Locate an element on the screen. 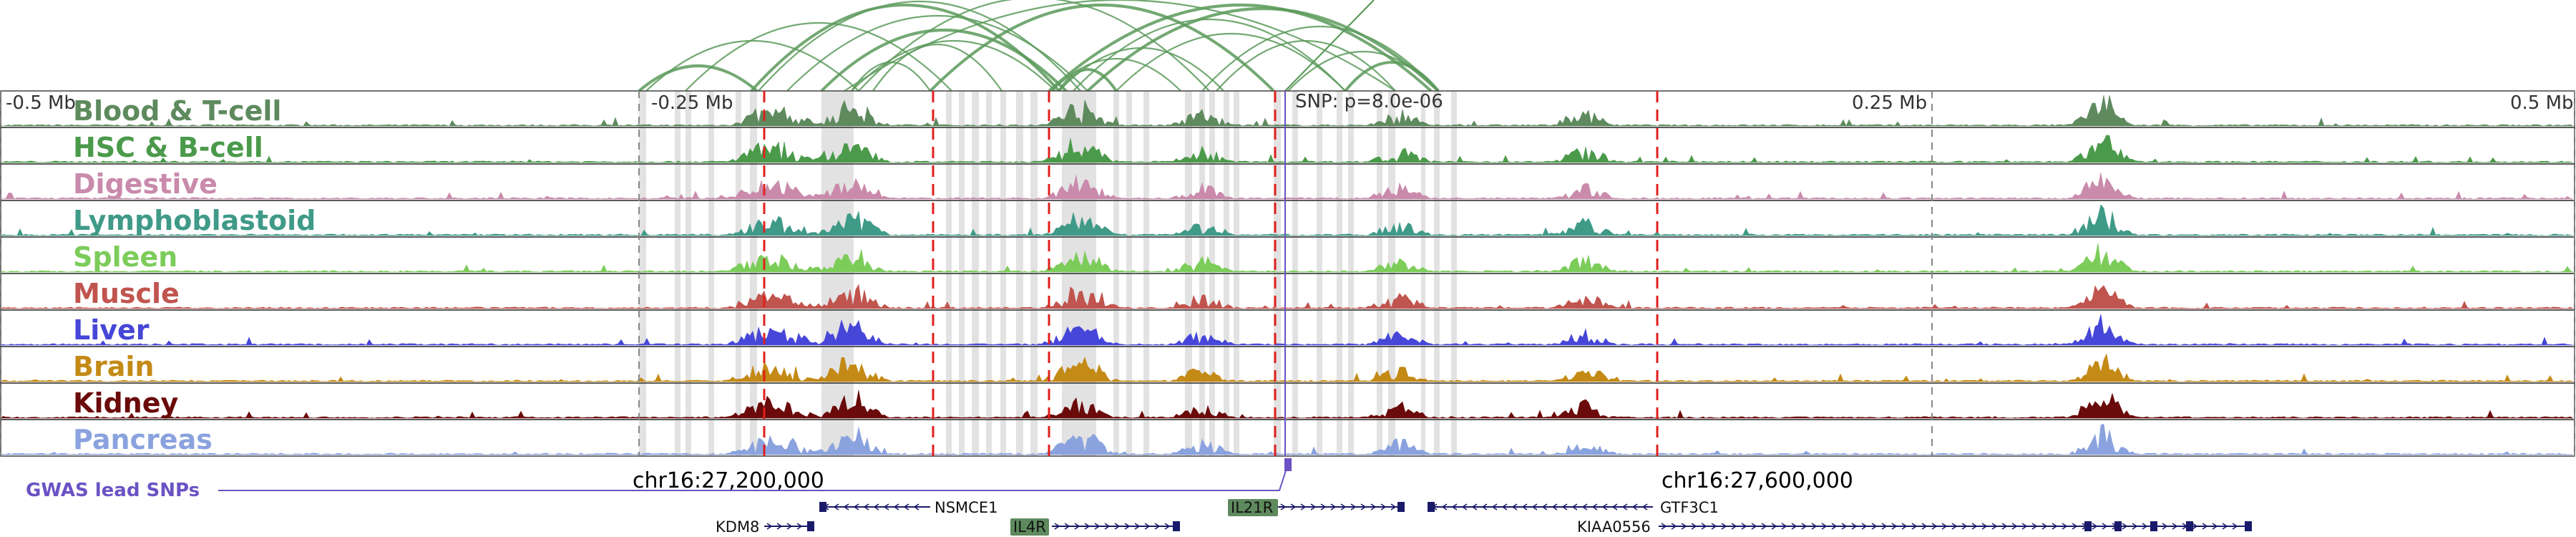 This screenshot has height=537, width=2576. gwas-connector-line is located at coordinates (753, 477).